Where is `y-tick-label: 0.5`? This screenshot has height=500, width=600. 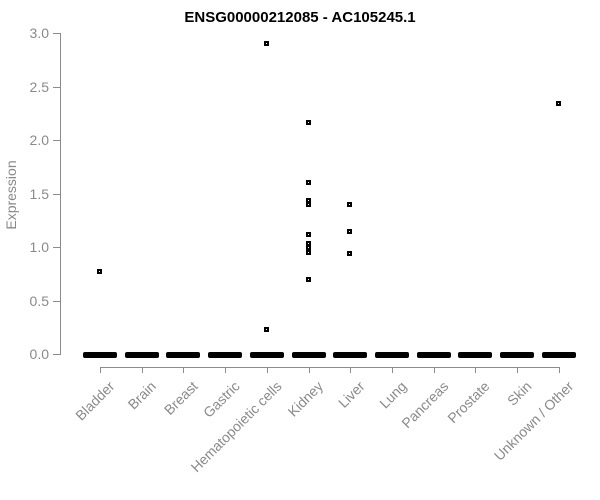 y-tick-label: 0.5 is located at coordinates (39, 301).